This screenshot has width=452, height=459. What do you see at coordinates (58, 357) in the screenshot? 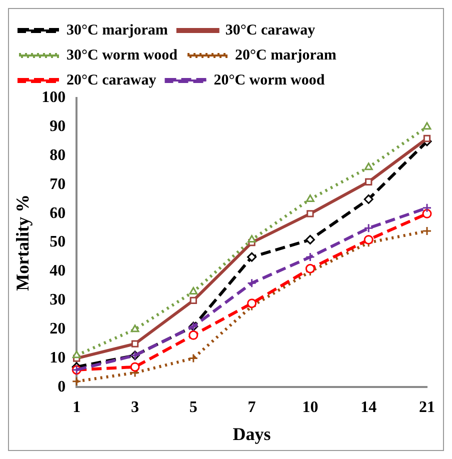
I see `y-tick-label: 10` at bounding box center [58, 357].